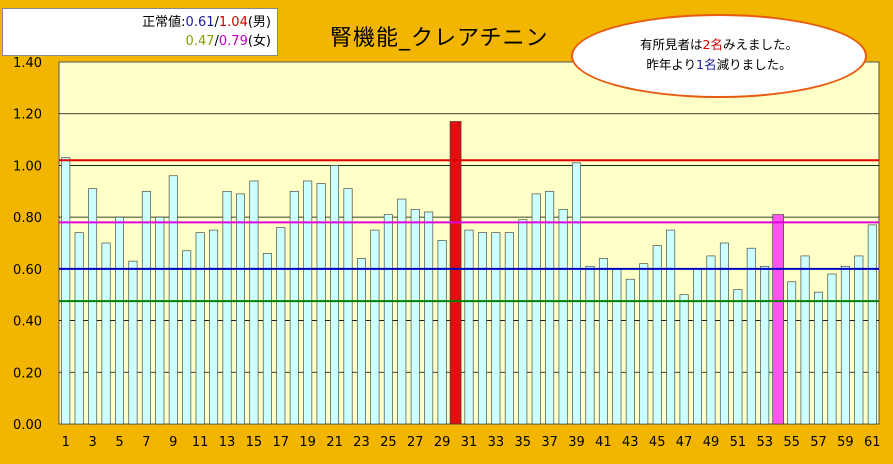 The image size is (893, 464). What do you see at coordinates (27, 218) in the screenshot?
I see `y-tick-label: 0.80` at bounding box center [27, 218].